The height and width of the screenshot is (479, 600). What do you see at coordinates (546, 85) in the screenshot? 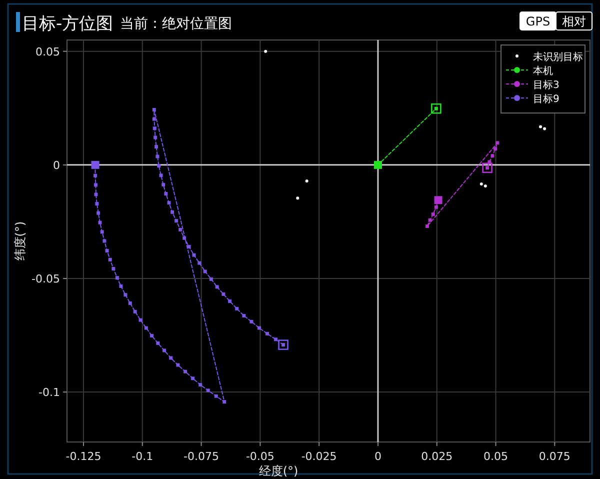
I see `legend-label: 目标3` at bounding box center [546, 85].